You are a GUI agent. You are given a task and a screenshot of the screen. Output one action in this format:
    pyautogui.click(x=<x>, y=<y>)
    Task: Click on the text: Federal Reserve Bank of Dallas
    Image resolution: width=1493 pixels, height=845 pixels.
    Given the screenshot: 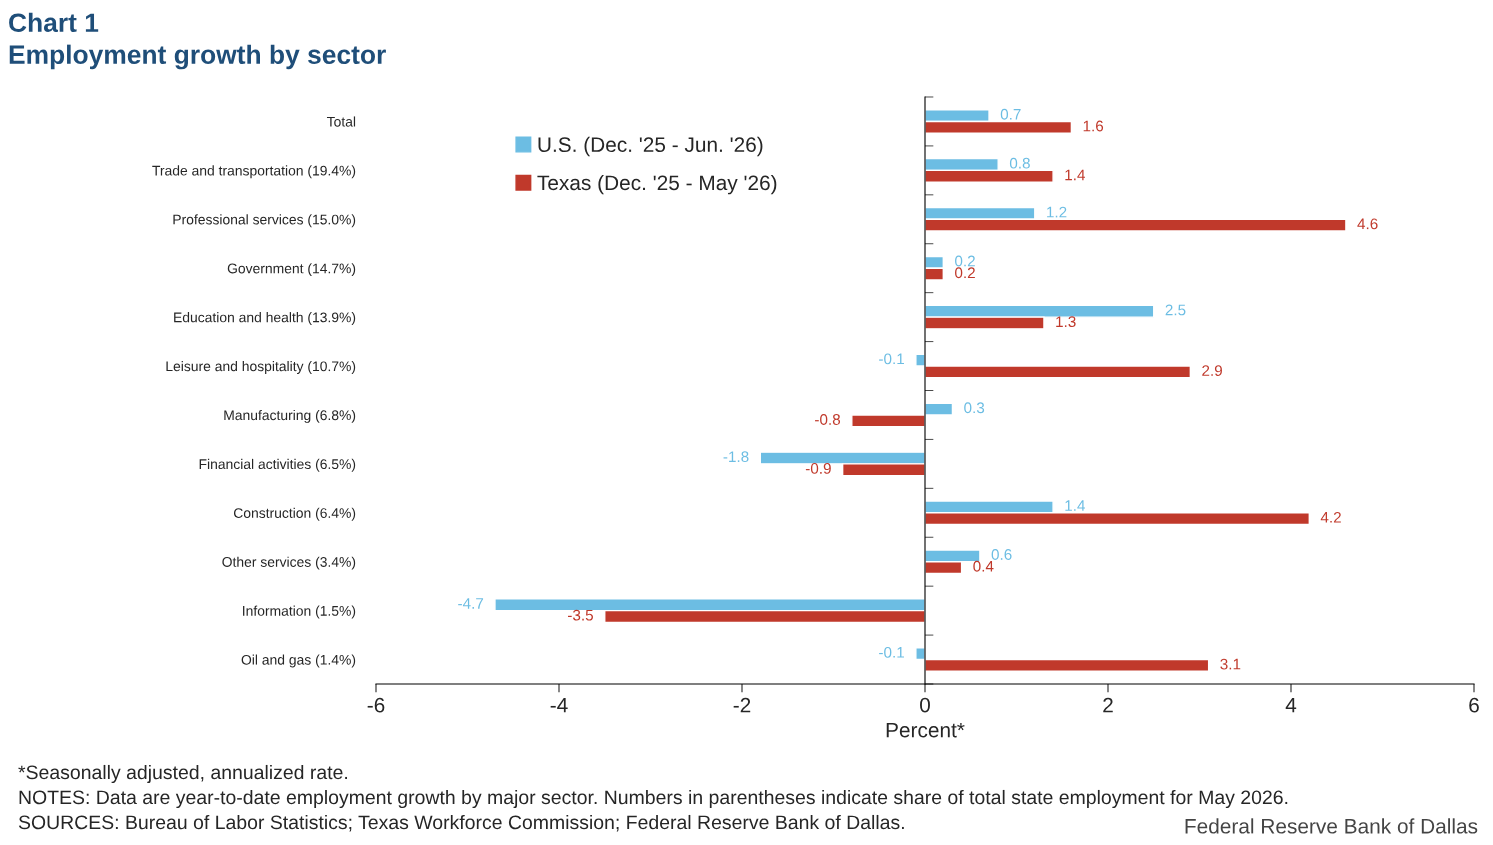 What is the action you would take?
    pyautogui.click(x=1331, y=826)
    